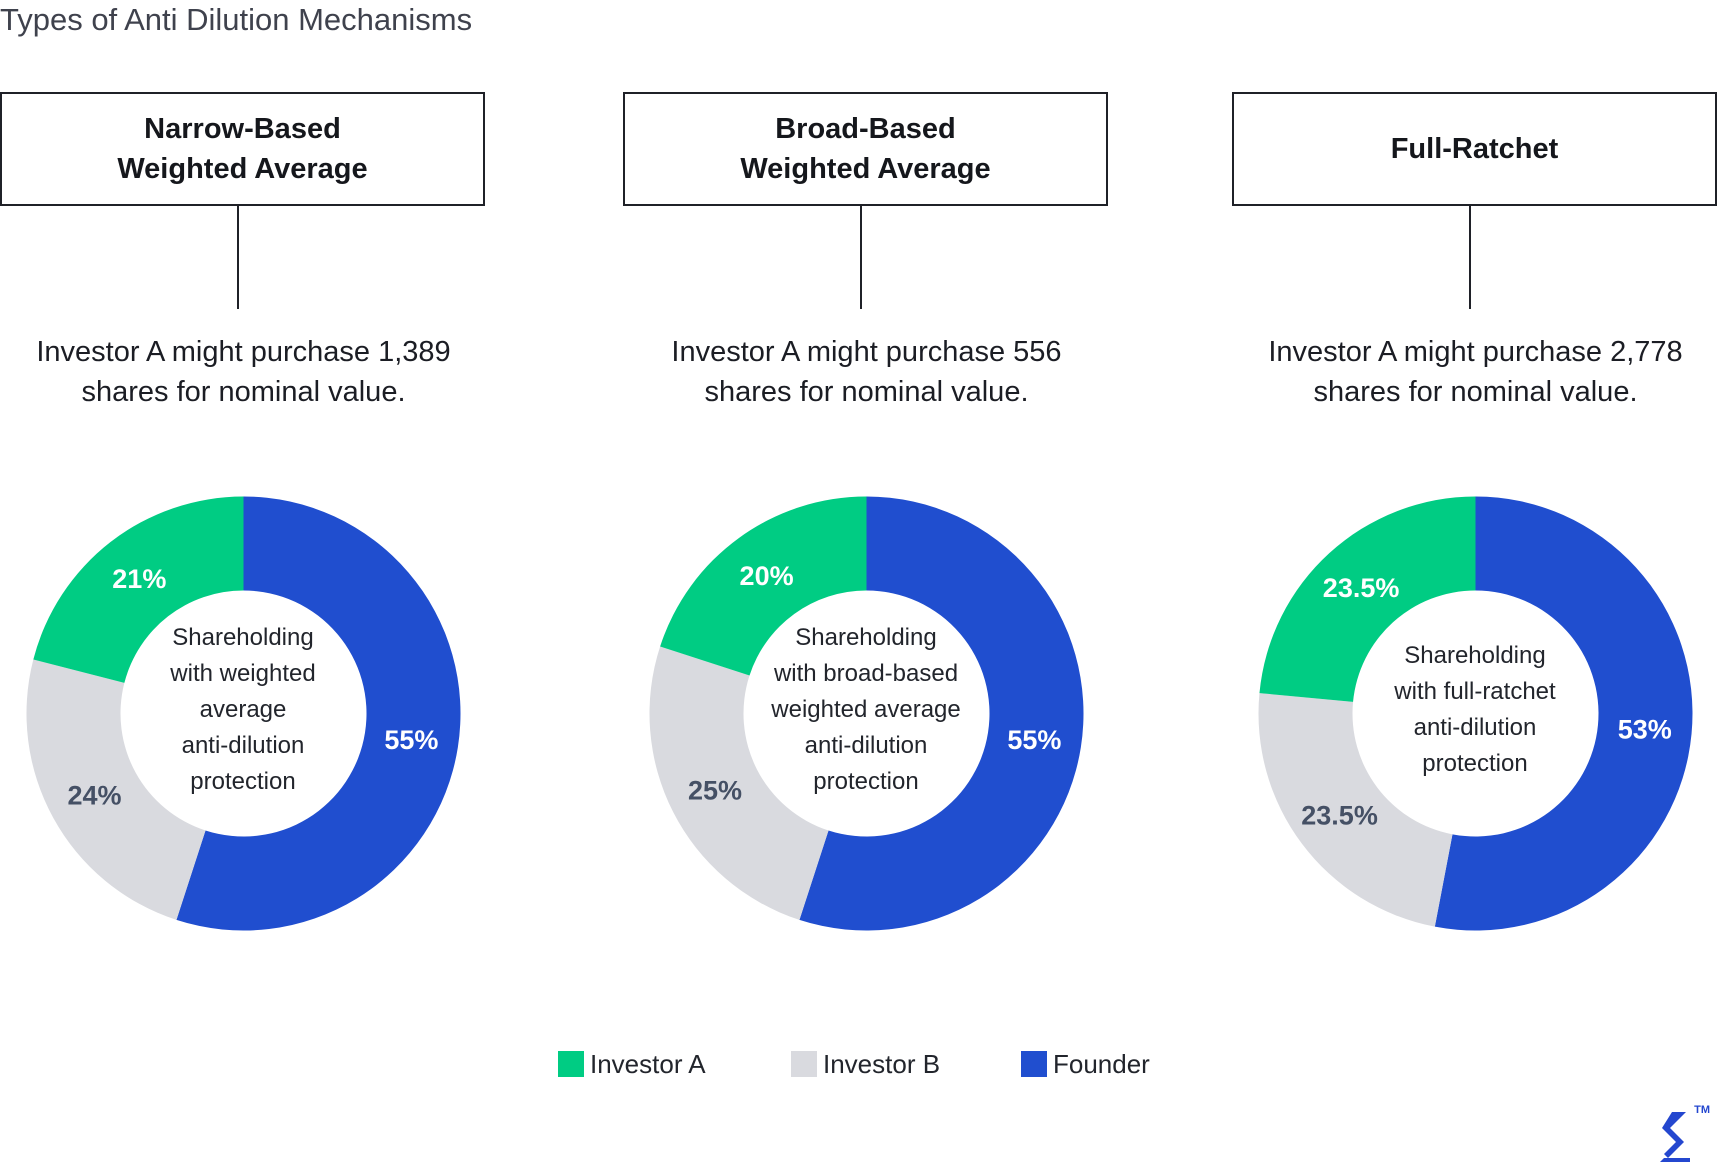  Describe the element at coordinates (236, 19) in the screenshot. I see `page-title: Types of Anti Dilution Mechanisms` at that location.